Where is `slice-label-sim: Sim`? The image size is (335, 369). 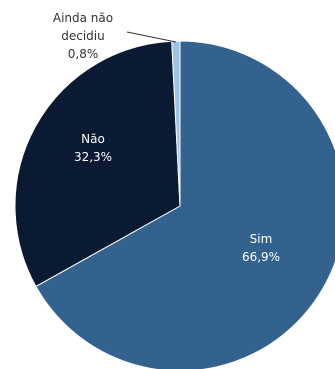 slice-label-sim: Sim is located at coordinates (261, 239).